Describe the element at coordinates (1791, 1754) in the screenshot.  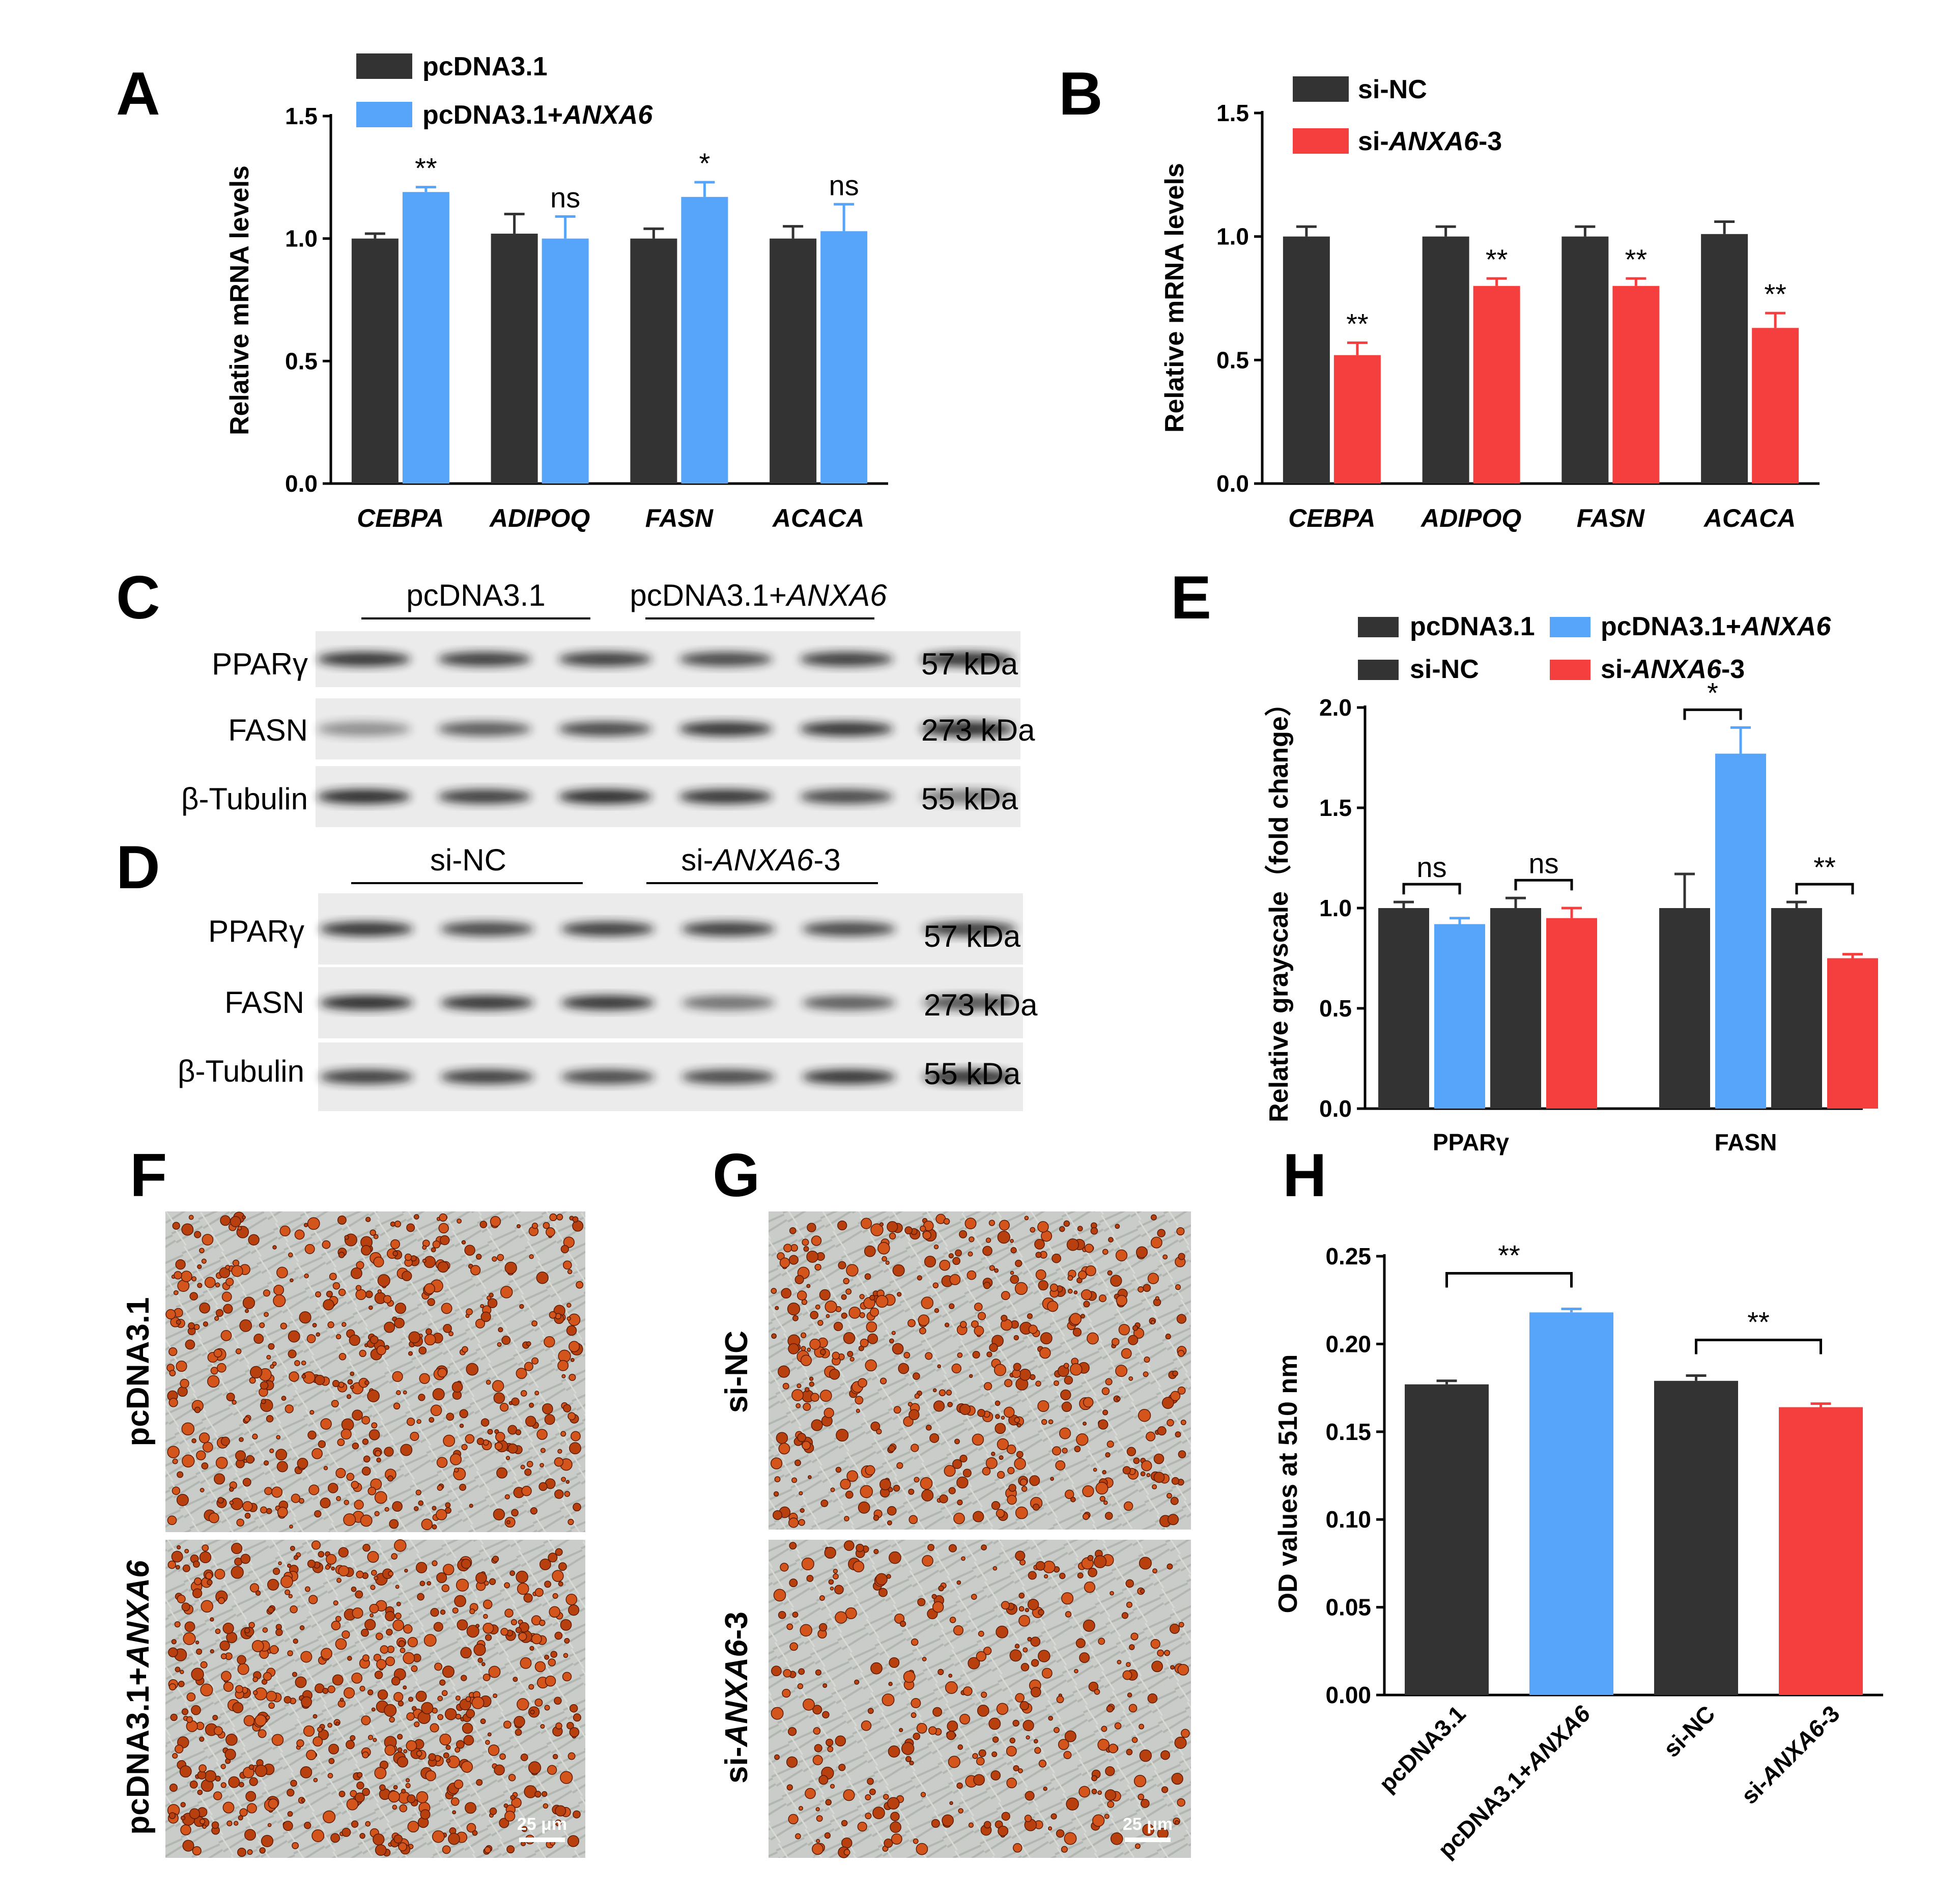
I see `x-category-label: si-ANXA6-3` at that location.